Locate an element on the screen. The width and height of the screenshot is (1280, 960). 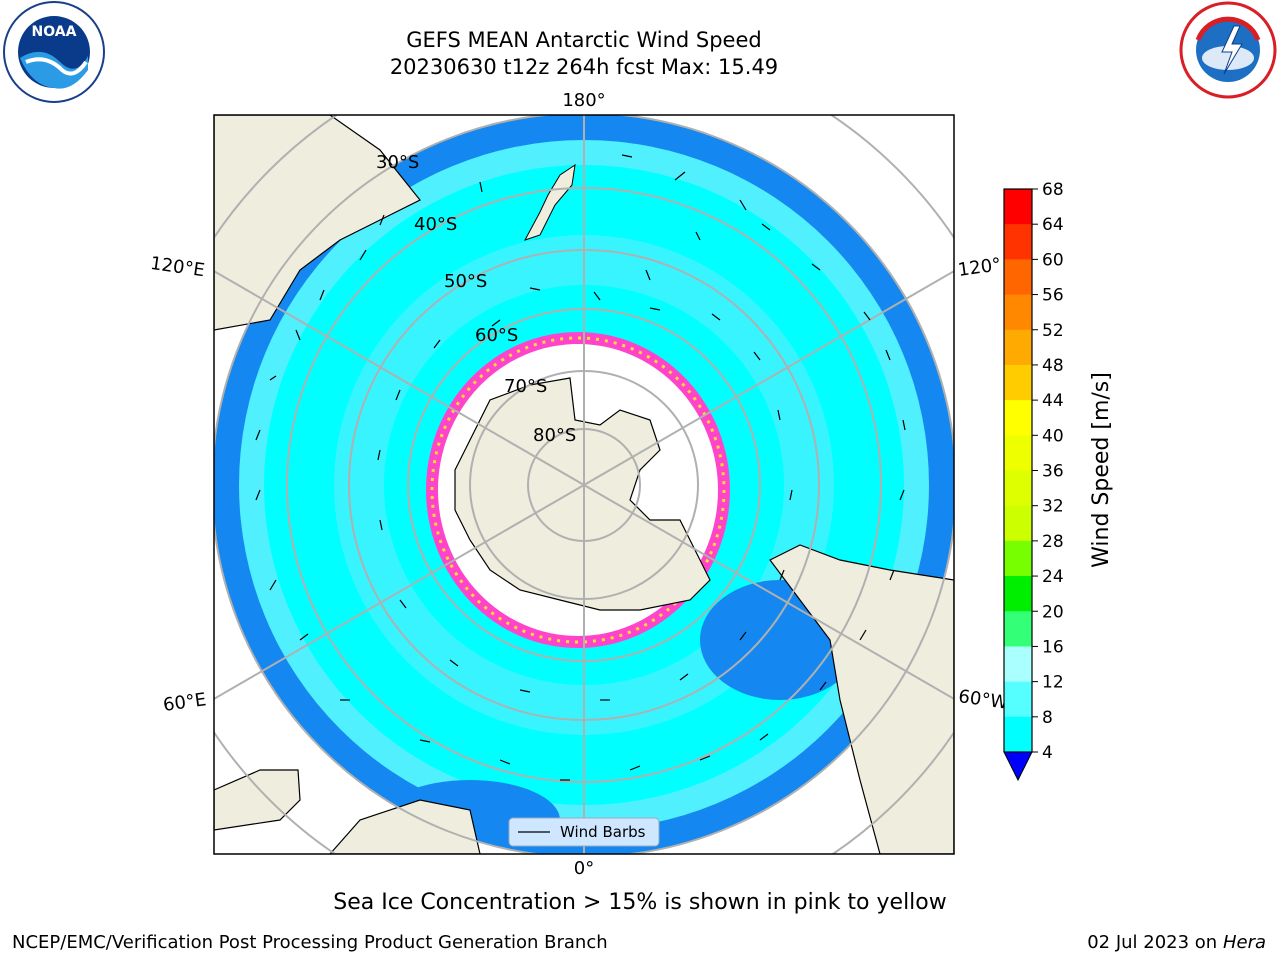
colorbar-tick-label: 56 is located at coordinates (1053, 296).